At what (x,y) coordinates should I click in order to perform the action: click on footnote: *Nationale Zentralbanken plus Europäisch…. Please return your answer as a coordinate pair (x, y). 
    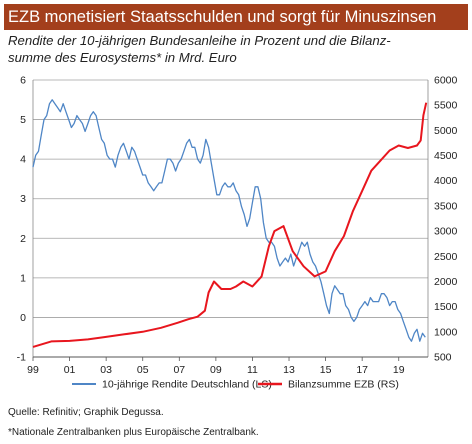
    Looking at the image, I should click on (133, 432).